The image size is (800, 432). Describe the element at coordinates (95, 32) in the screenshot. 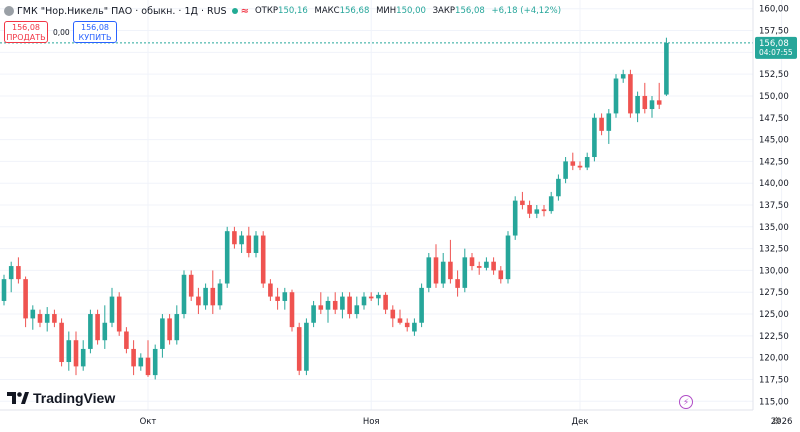

I see `buy-button: 156,08 КУПИТЬ` at that location.